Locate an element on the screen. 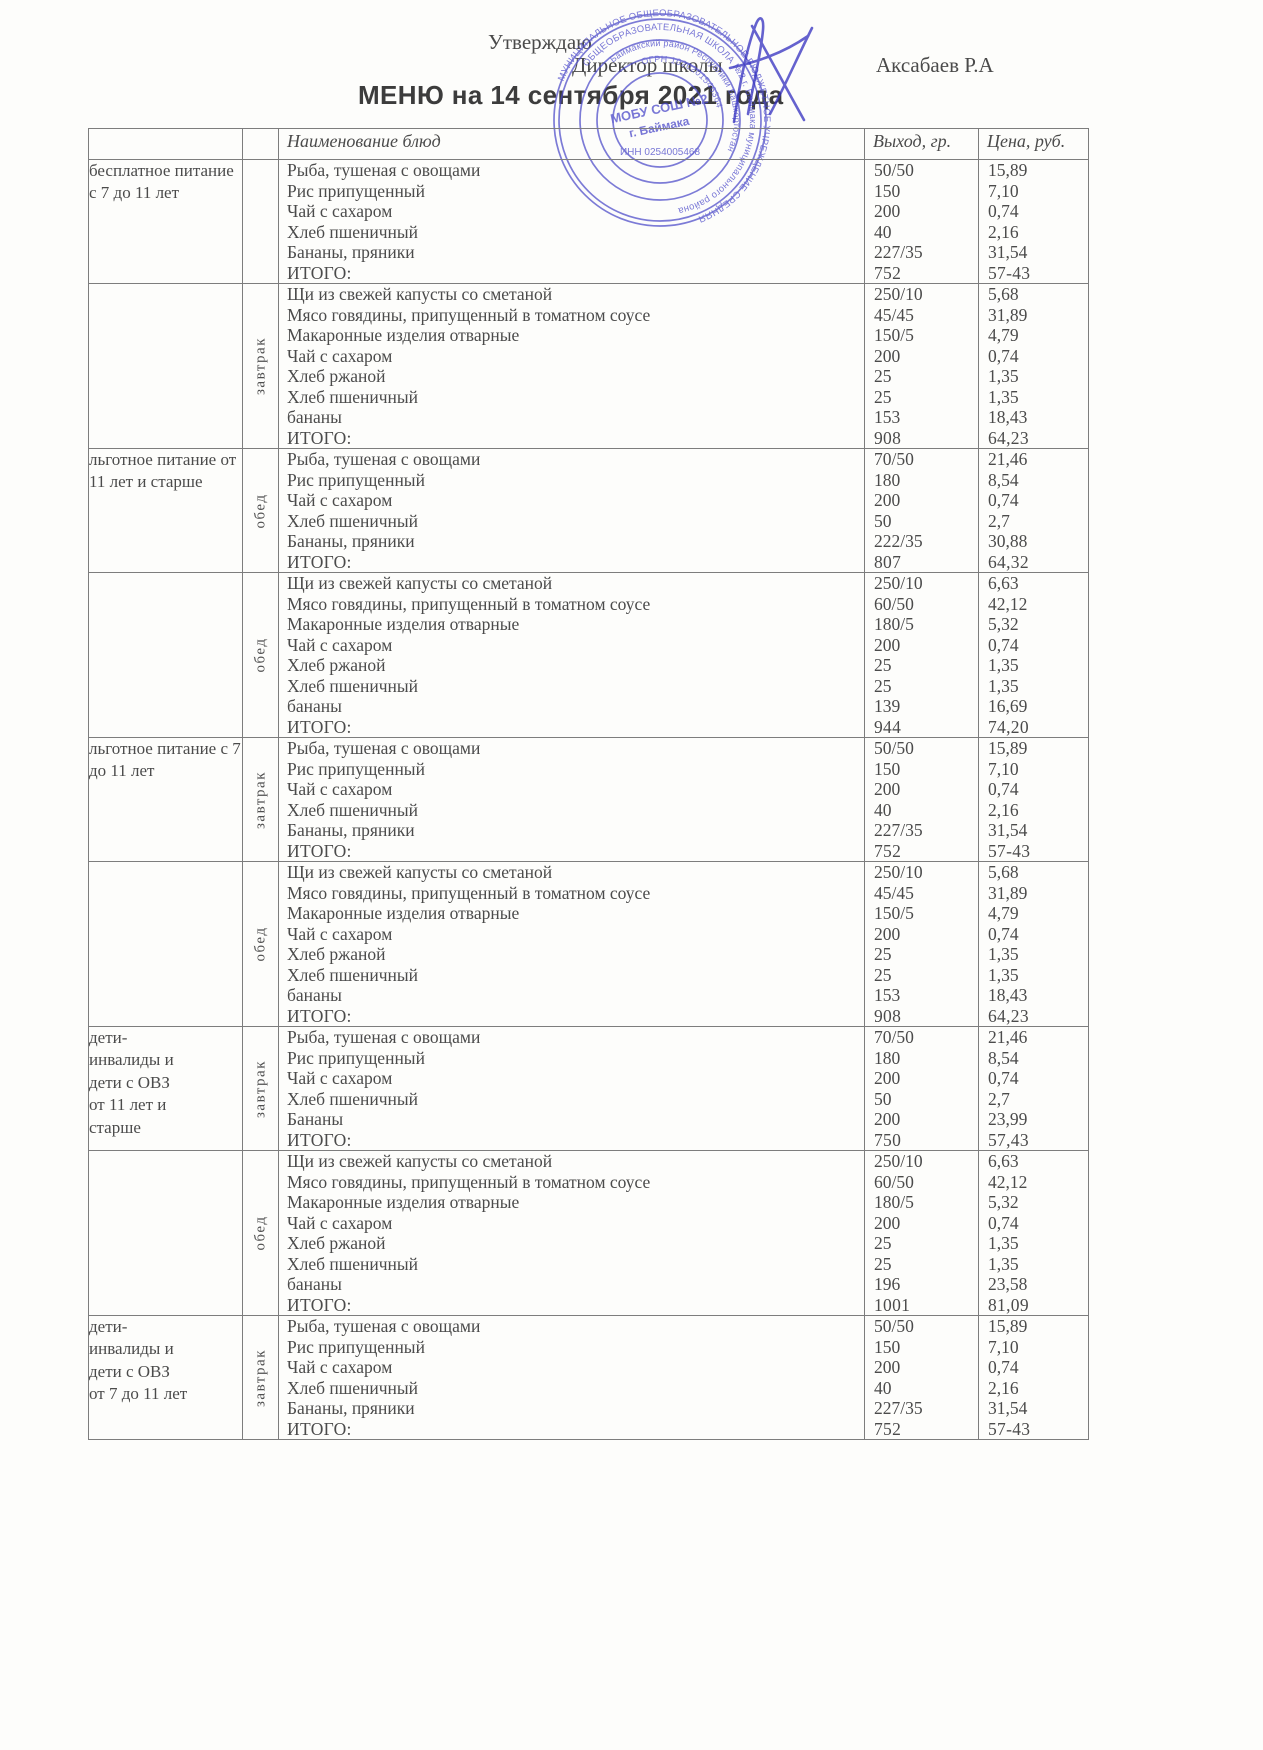  item-line: 23,99 is located at coordinates (1008, 1119).